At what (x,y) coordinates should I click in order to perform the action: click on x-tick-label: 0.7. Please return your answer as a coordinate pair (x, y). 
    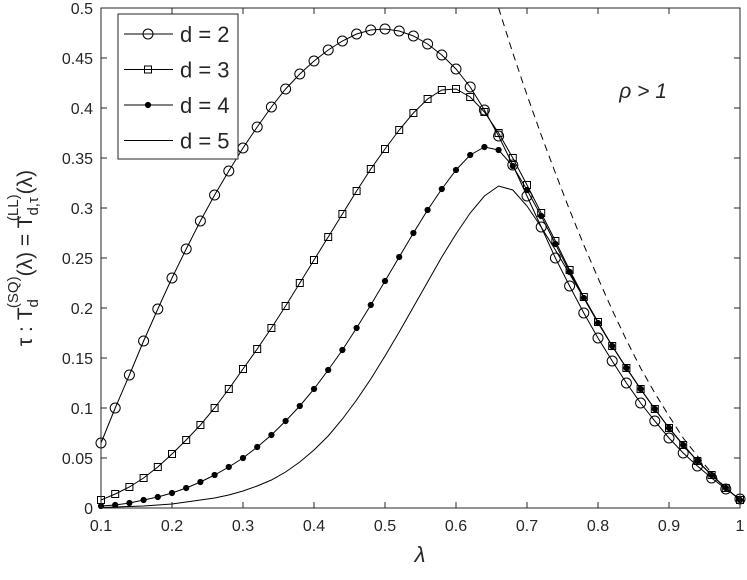
    Looking at the image, I should click on (527, 526).